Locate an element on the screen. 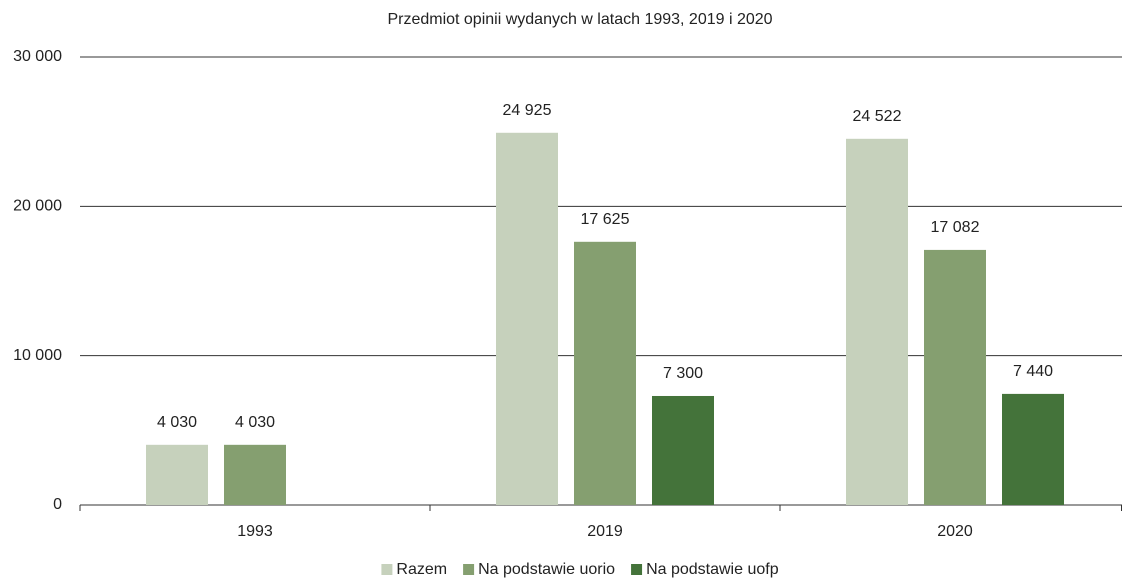  legend-label: Na podstawie uofp is located at coordinates (712, 569).